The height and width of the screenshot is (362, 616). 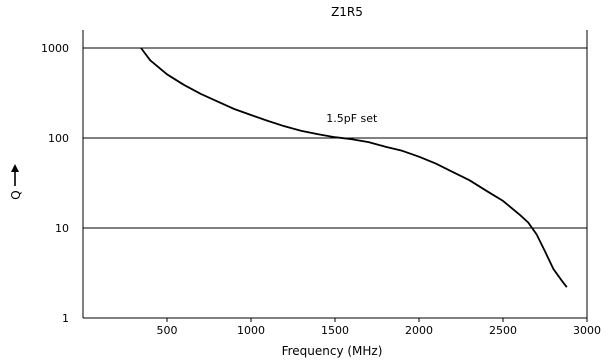 What do you see at coordinates (55, 48) in the screenshot?
I see `y-tick-label: 1000` at bounding box center [55, 48].